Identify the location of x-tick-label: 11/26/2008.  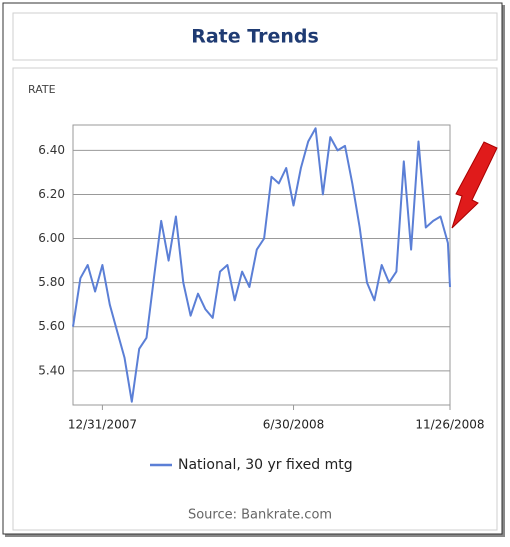
(449, 425).